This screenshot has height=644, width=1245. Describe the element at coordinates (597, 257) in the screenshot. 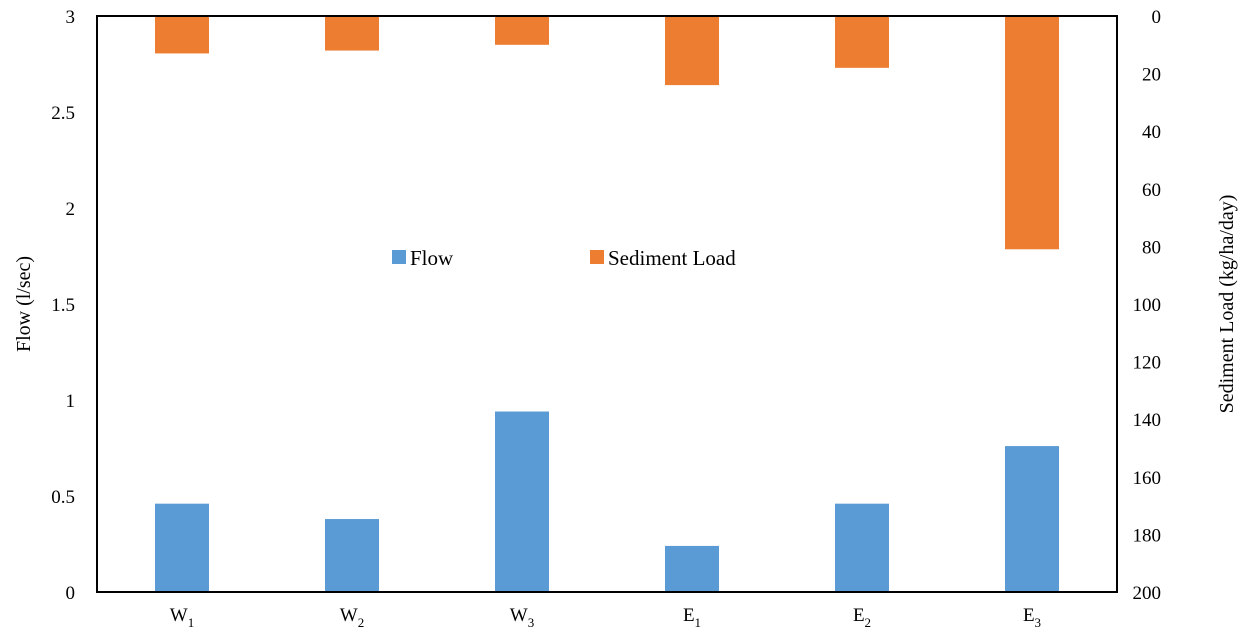

I see `legend-swatch-sediment` at that location.